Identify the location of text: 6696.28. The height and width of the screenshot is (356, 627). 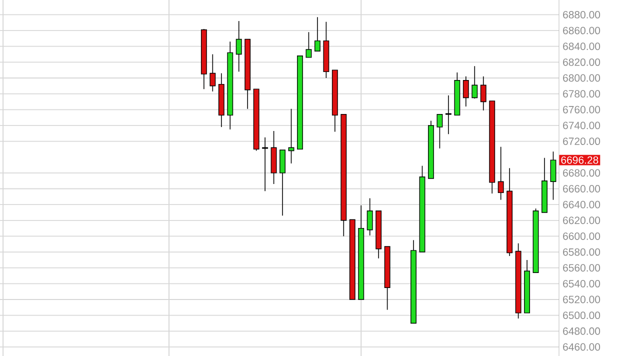
(579, 160).